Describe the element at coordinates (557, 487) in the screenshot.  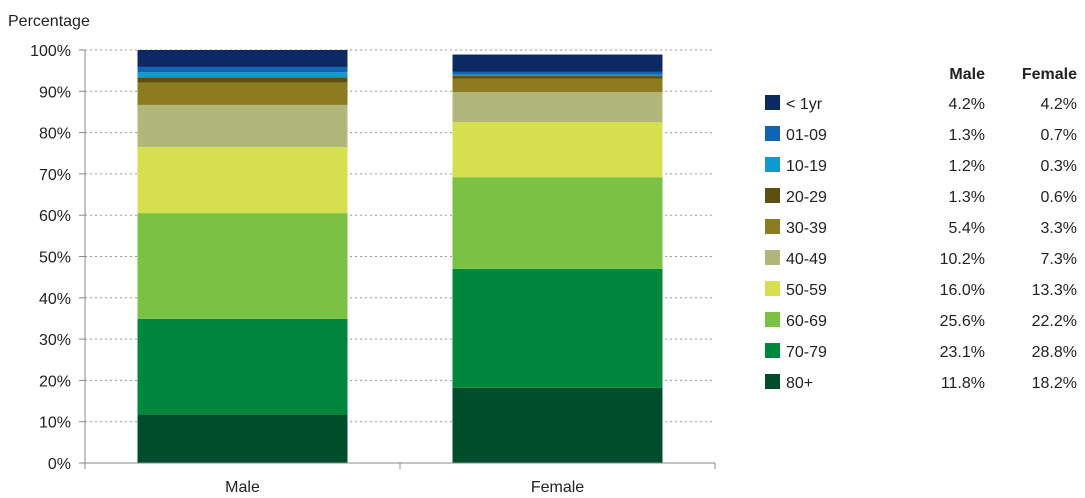
I see `x-tick-label: Female` at that location.